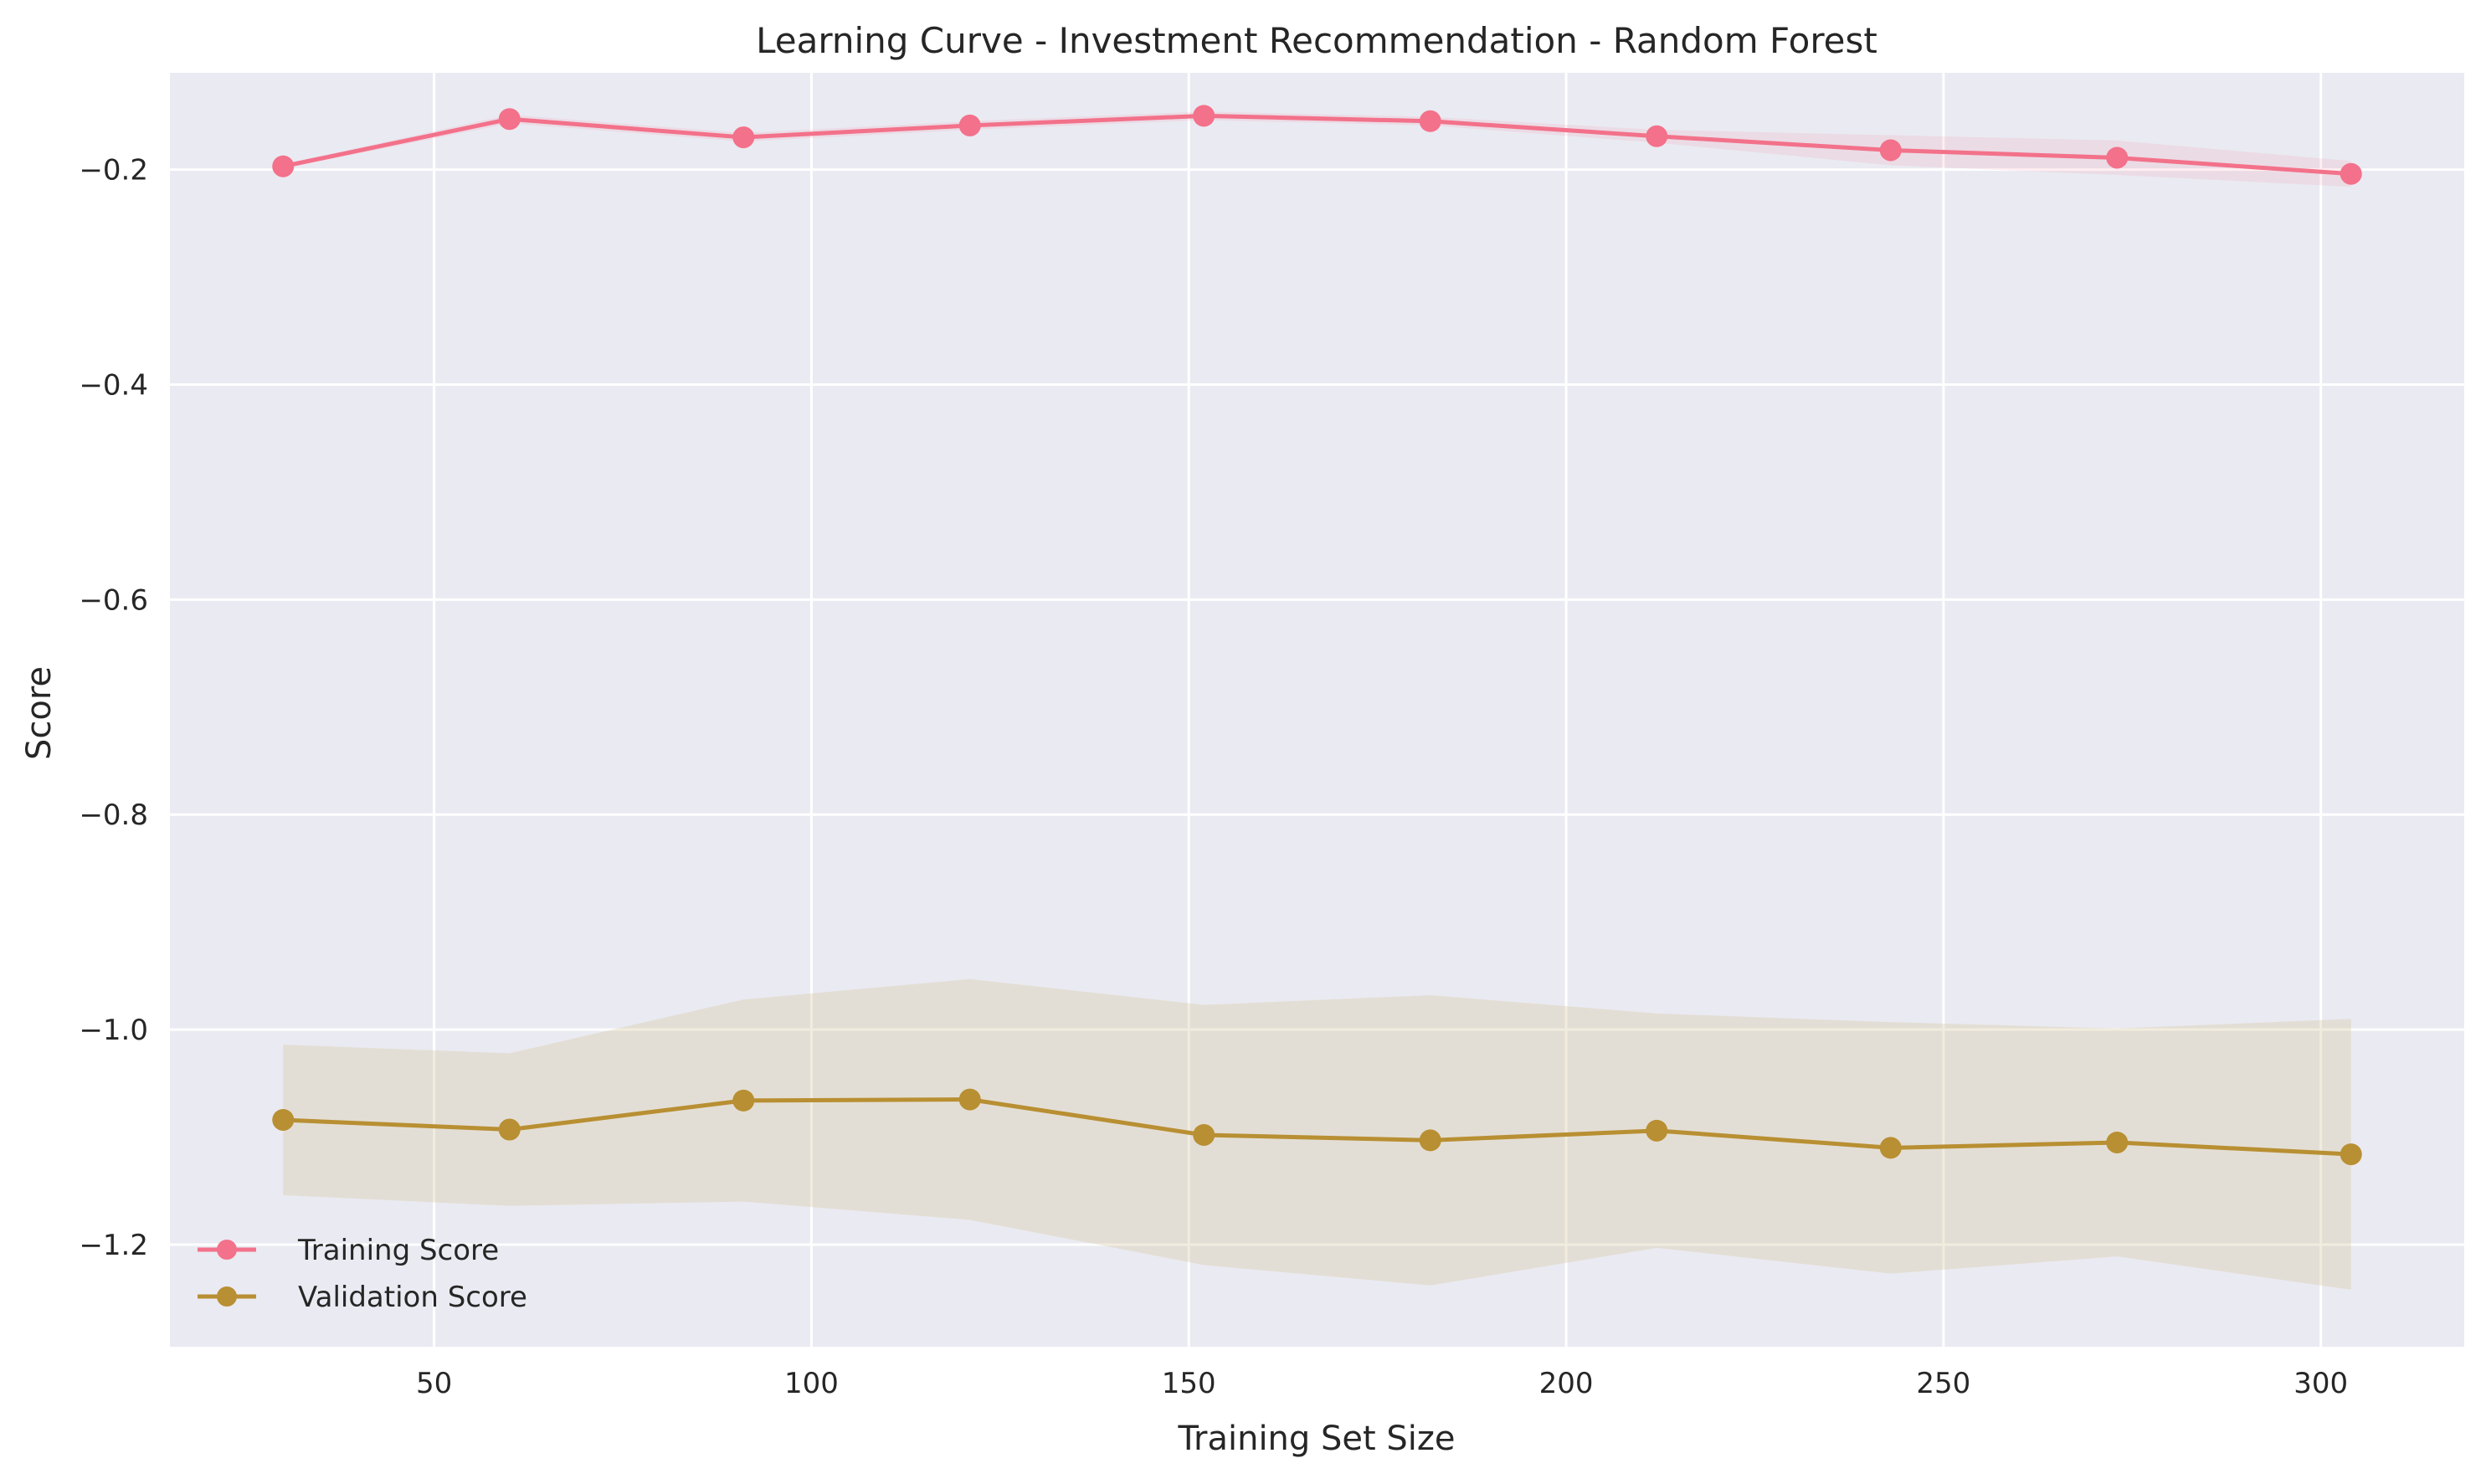 This screenshot has width=2486, height=1484. I want to click on x-tick-label: 250, so click(1943, 1383).